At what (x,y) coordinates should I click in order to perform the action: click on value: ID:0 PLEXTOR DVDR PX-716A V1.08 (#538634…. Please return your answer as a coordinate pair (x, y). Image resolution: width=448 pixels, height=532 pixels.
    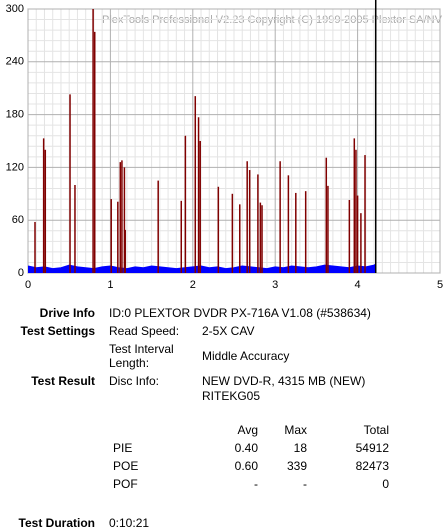
    Looking at the image, I should click on (240, 313).